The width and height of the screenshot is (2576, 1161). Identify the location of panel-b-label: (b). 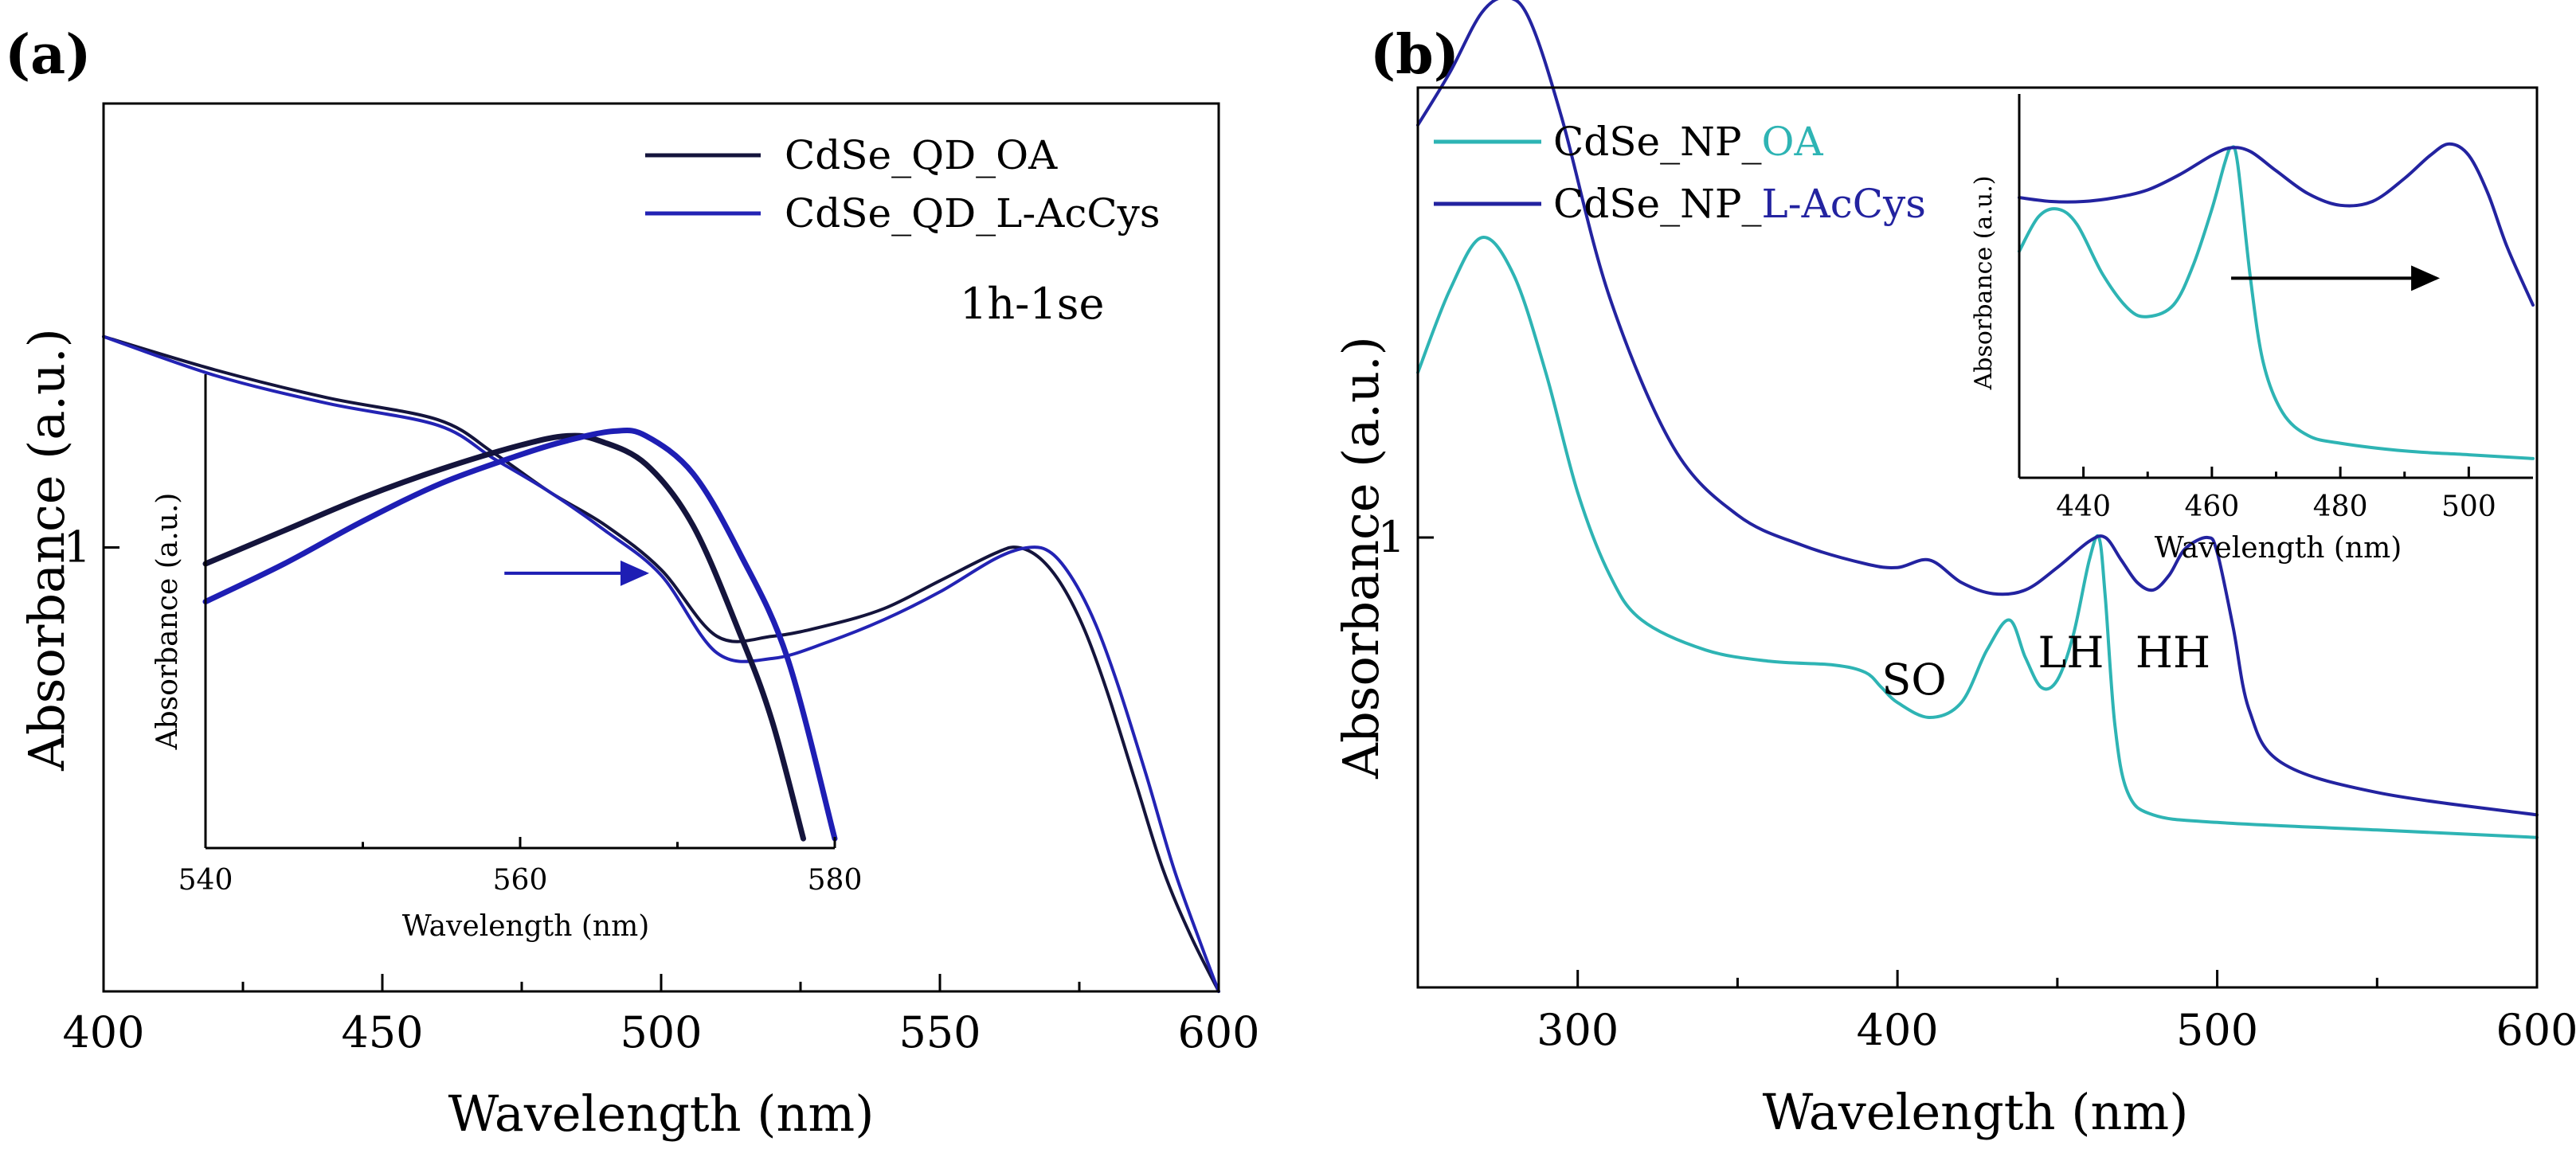
(1414, 55).